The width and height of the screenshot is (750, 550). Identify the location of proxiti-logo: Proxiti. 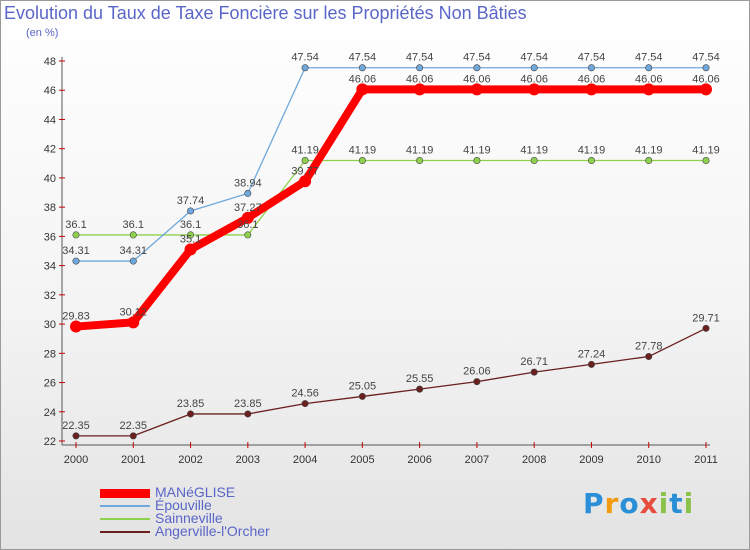
(638, 503).